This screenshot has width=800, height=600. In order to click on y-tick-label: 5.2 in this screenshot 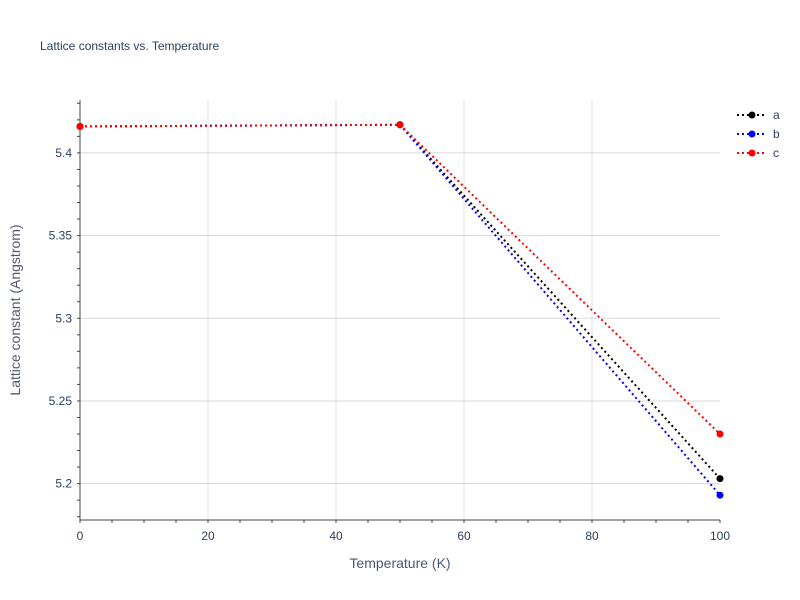, I will do `click(63, 484)`.